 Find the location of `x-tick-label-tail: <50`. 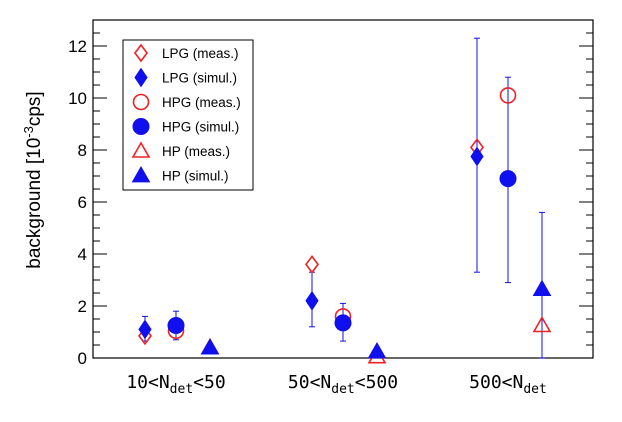

x-tick-label-tail: <50 is located at coordinates (209, 382).